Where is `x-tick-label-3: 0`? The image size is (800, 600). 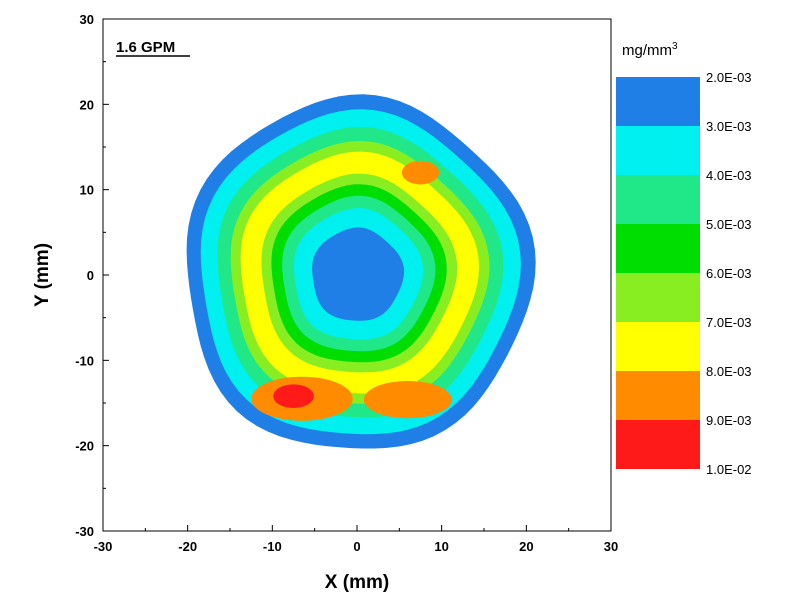 x-tick-label-3: 0 is located at coordinates (356, 546).